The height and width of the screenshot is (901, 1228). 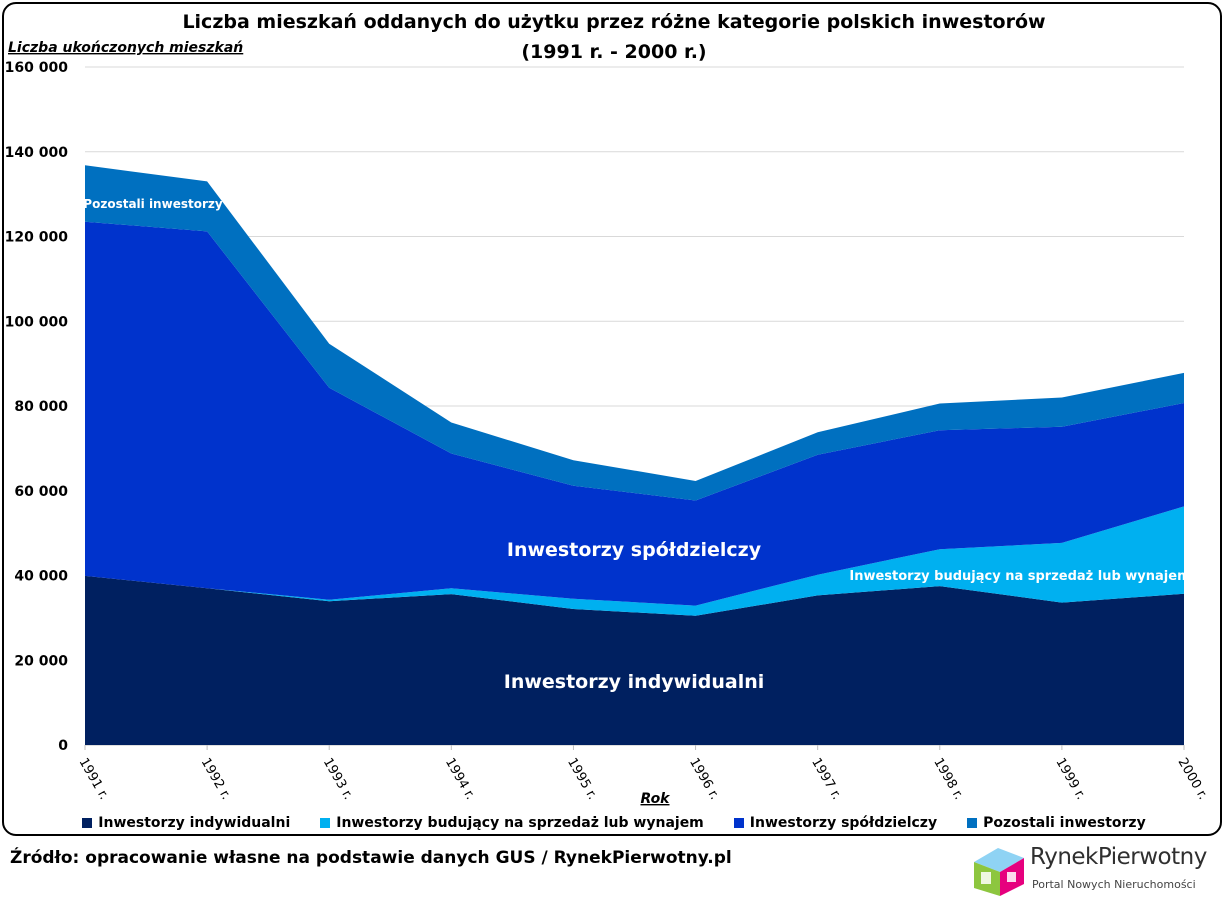 What do you see at coordinates (1114, 884) in the screenshot?
I see `logo-tagline: Portal Nowych Nieruchomości` at bounding box center [1114, 884].